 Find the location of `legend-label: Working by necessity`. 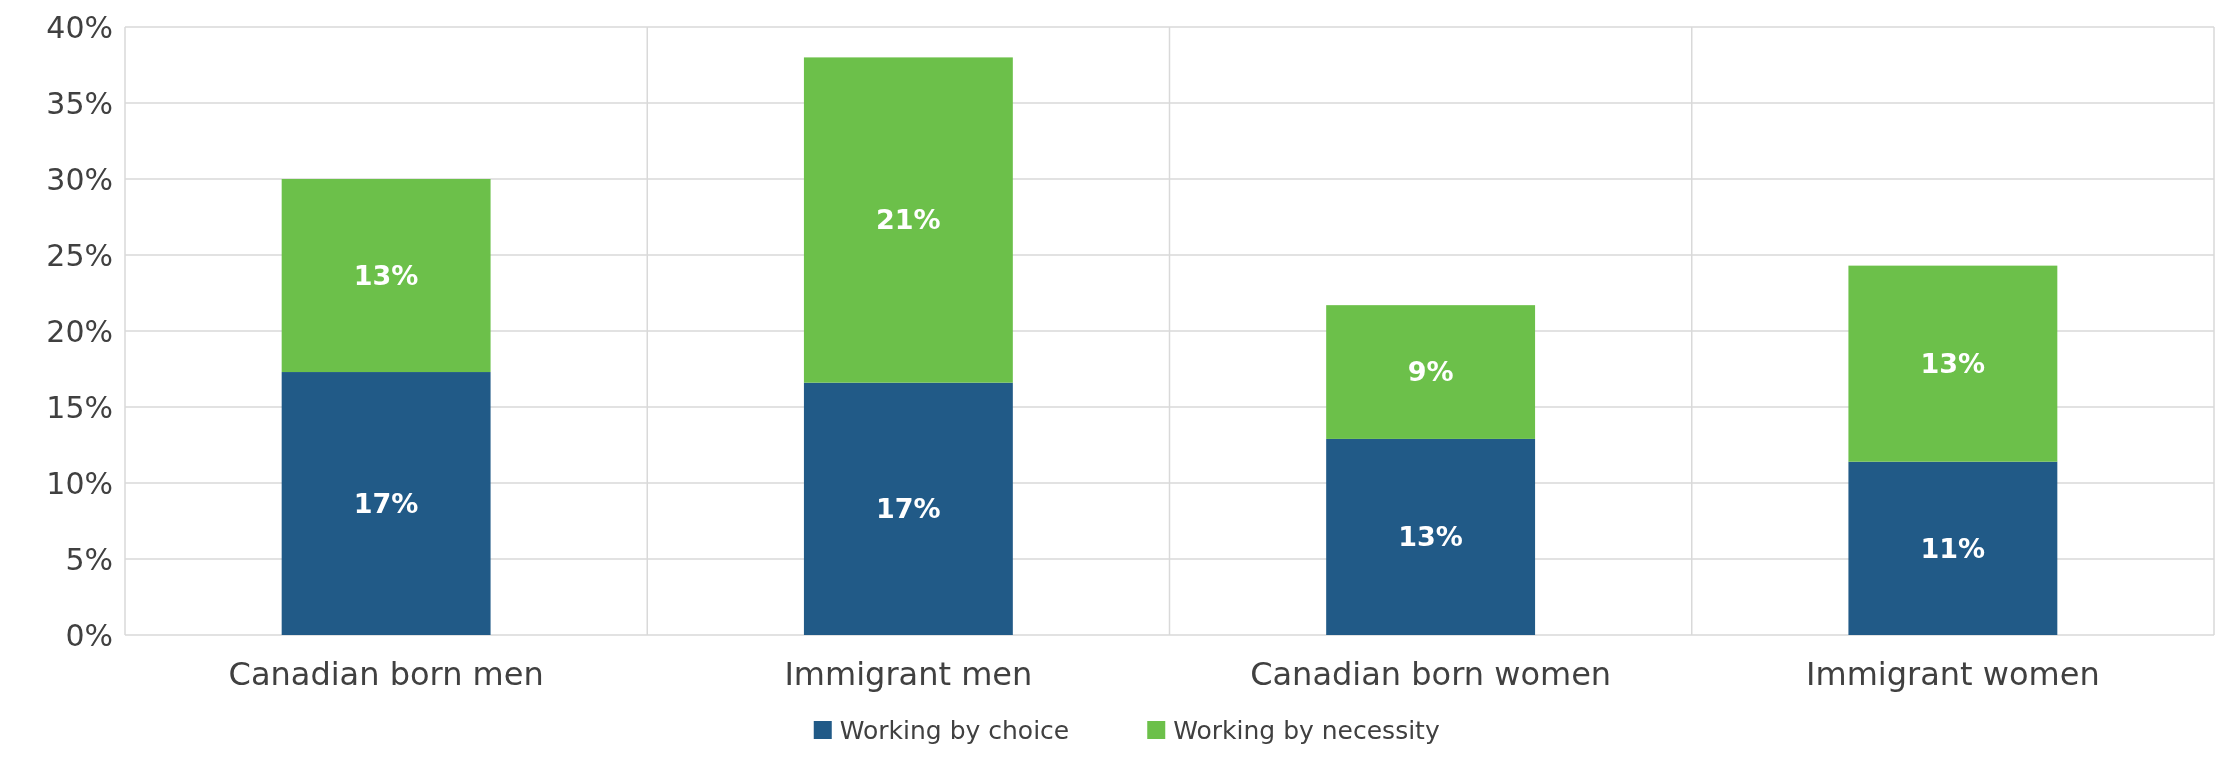

legend-label: Working by necessity is located at coordinates (1306, 730).